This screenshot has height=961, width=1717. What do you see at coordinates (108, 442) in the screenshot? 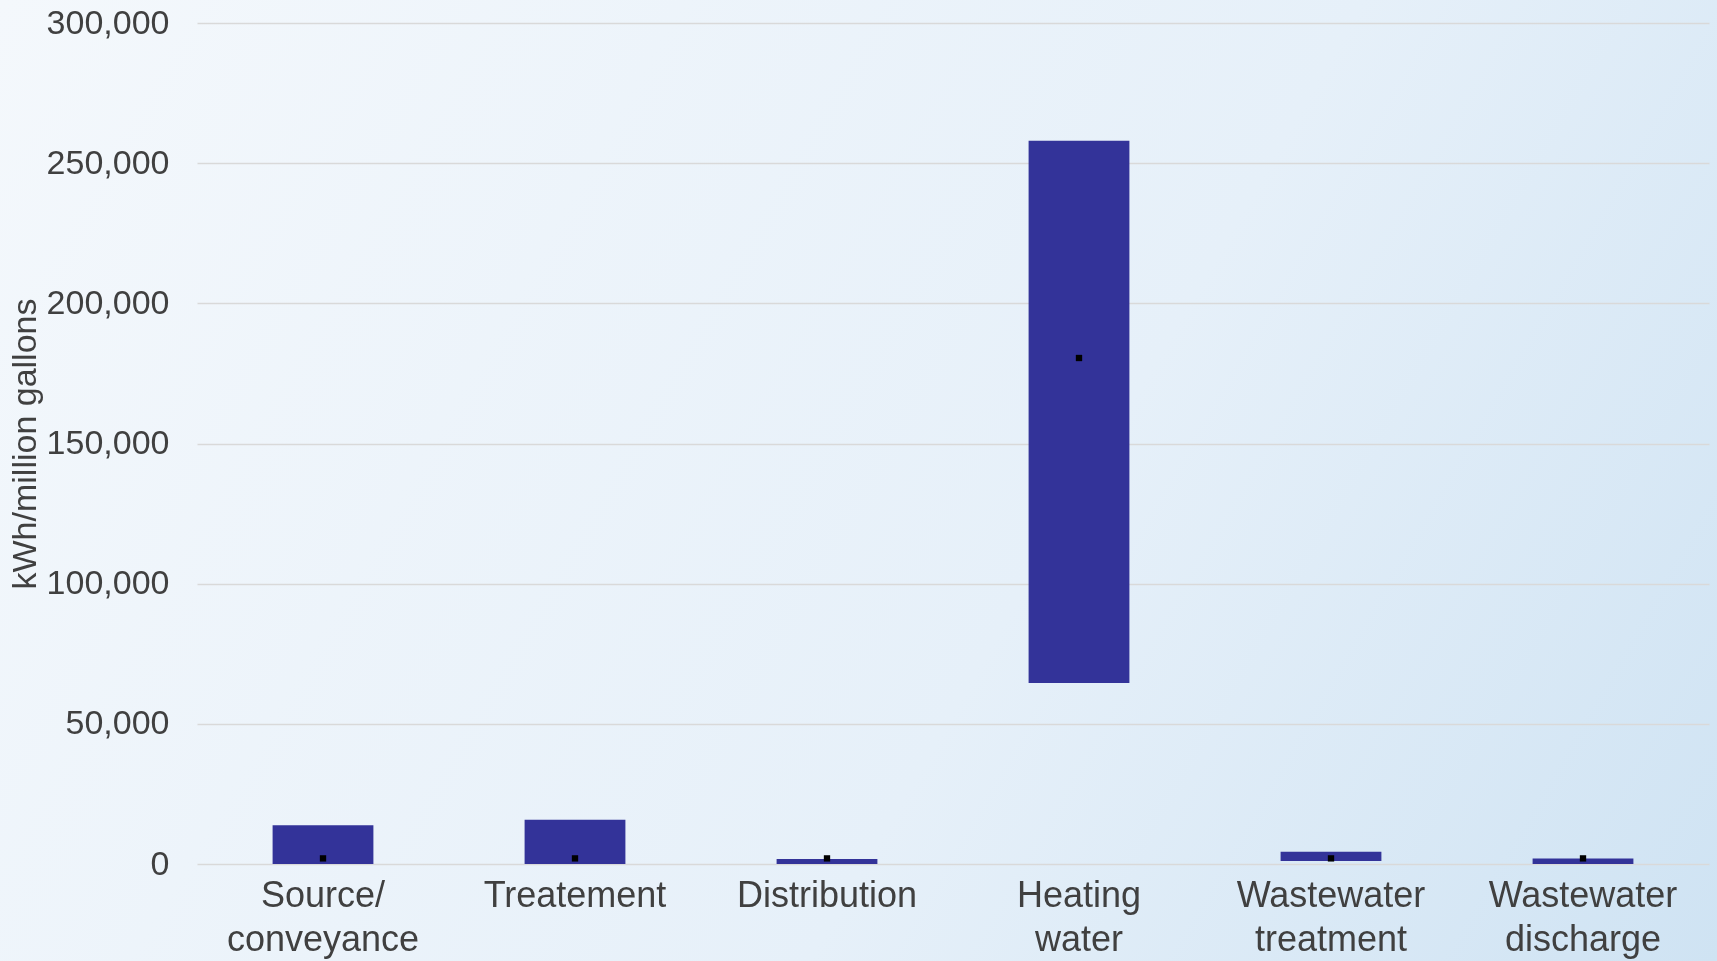
I see `y-tick-label: 150,000` at bounding box center [108, 442].